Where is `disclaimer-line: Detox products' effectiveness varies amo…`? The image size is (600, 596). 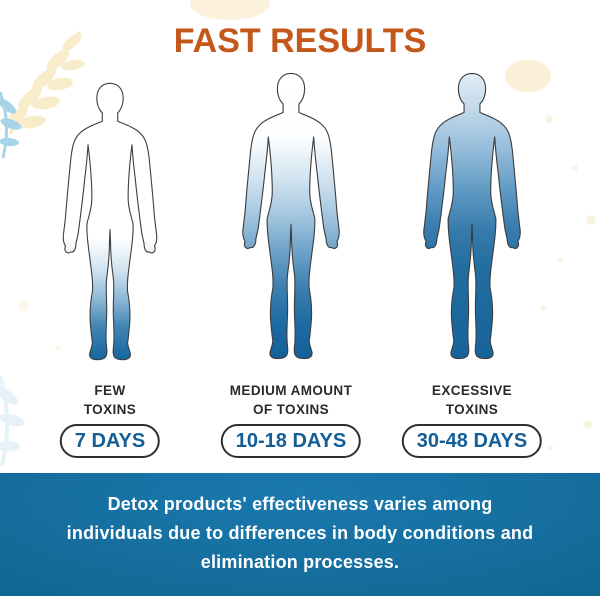 disclaimer-line: Detox products' effectiveness varies amo… is located at coordinates (300, 504).